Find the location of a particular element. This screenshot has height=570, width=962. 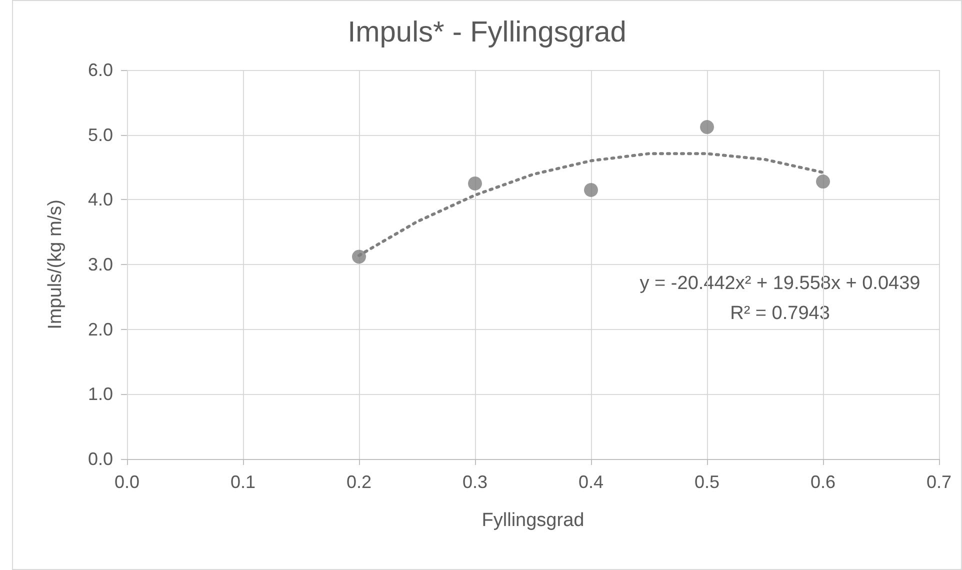

x-tick-label: 0.0 is located at coordinates (127, 482).